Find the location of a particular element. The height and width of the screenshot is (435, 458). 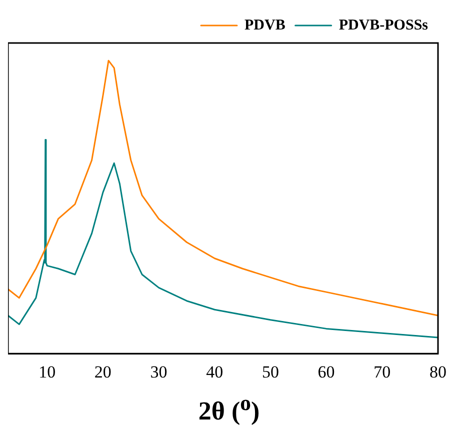

x-tick-label: 80 is located at coordinates (438, 372).